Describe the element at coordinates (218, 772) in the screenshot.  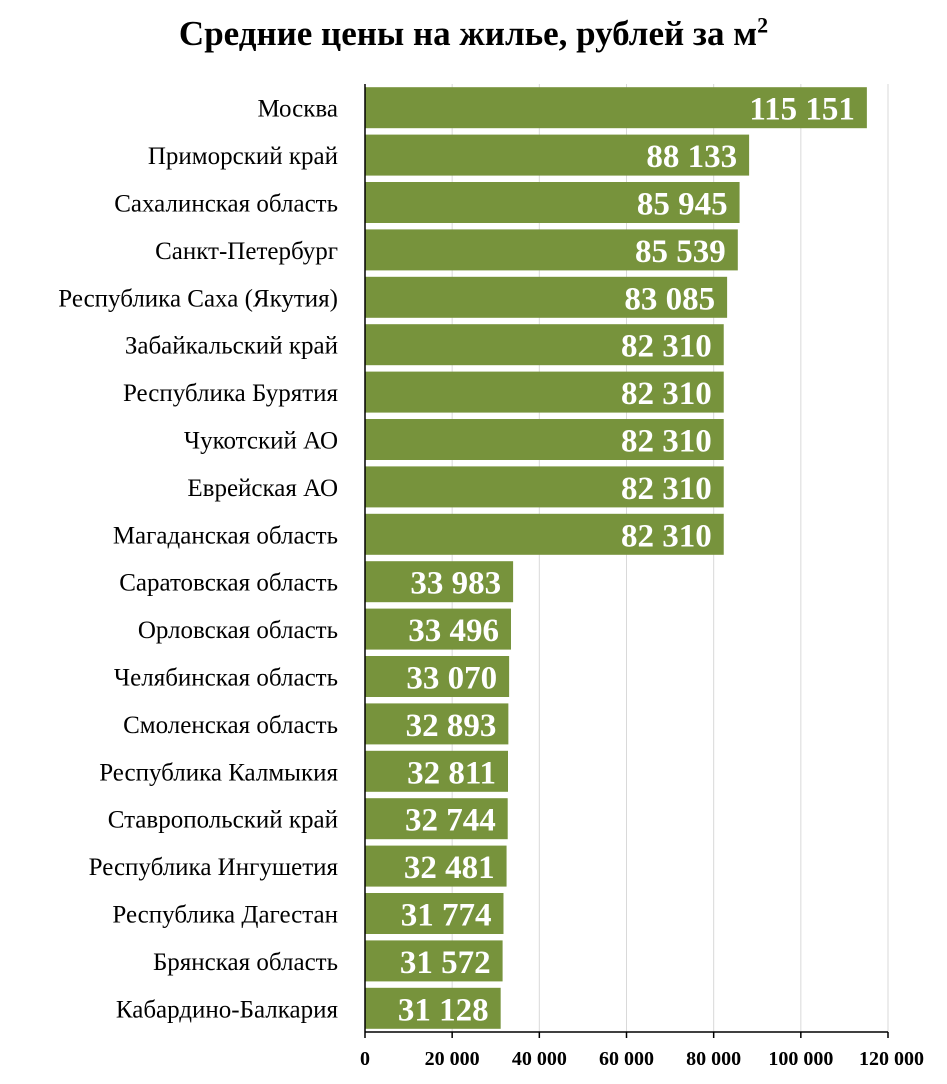
I see `category-label: Республика Калмыкия` at that location.